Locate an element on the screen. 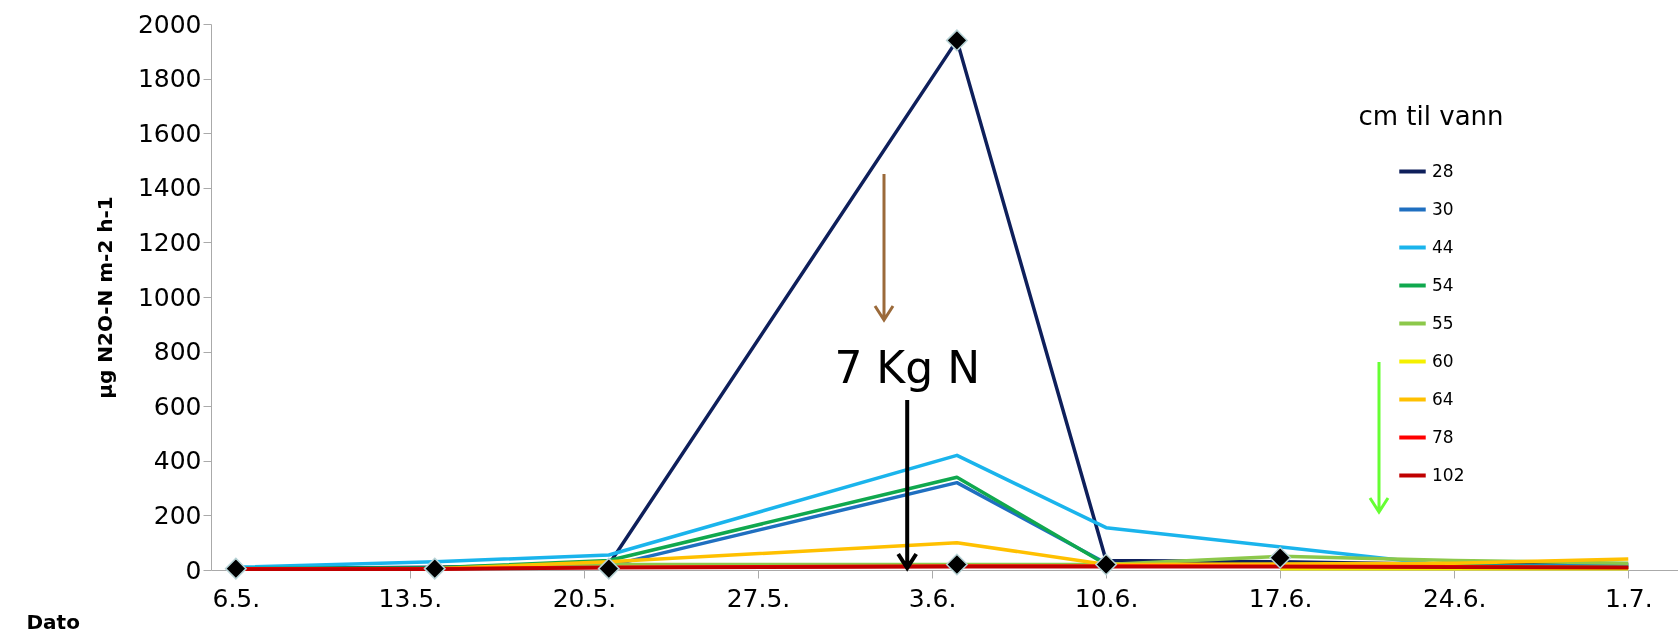 This screenshot has width=1678, height=636. y-tick-label: 800 is located at coordinates (177, 352).